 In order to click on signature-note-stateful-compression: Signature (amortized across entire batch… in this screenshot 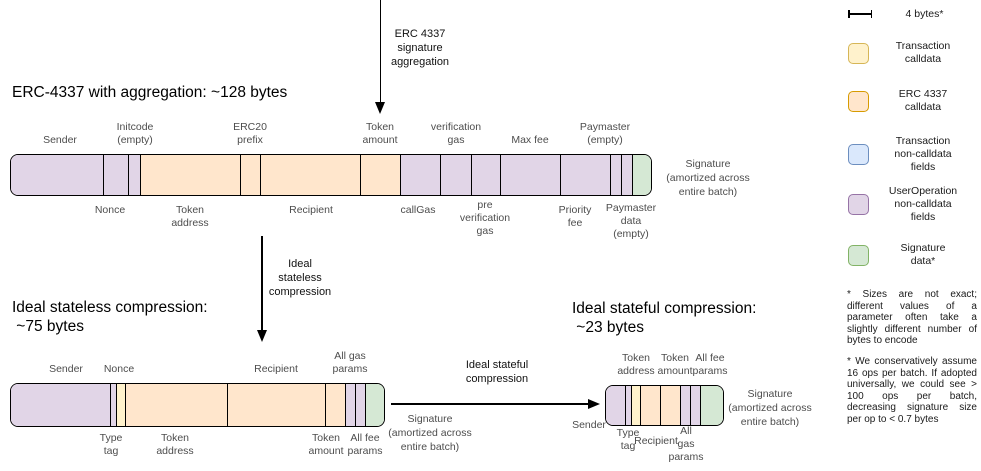, I will do `click(770, 408)`.